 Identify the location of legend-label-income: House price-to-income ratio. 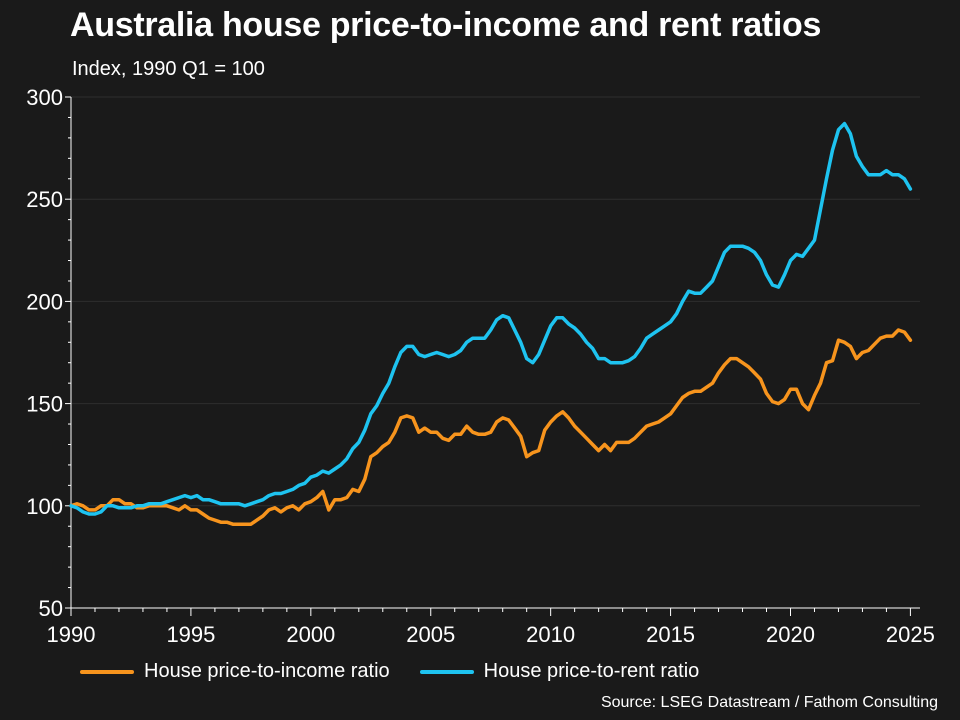
(267, 671).